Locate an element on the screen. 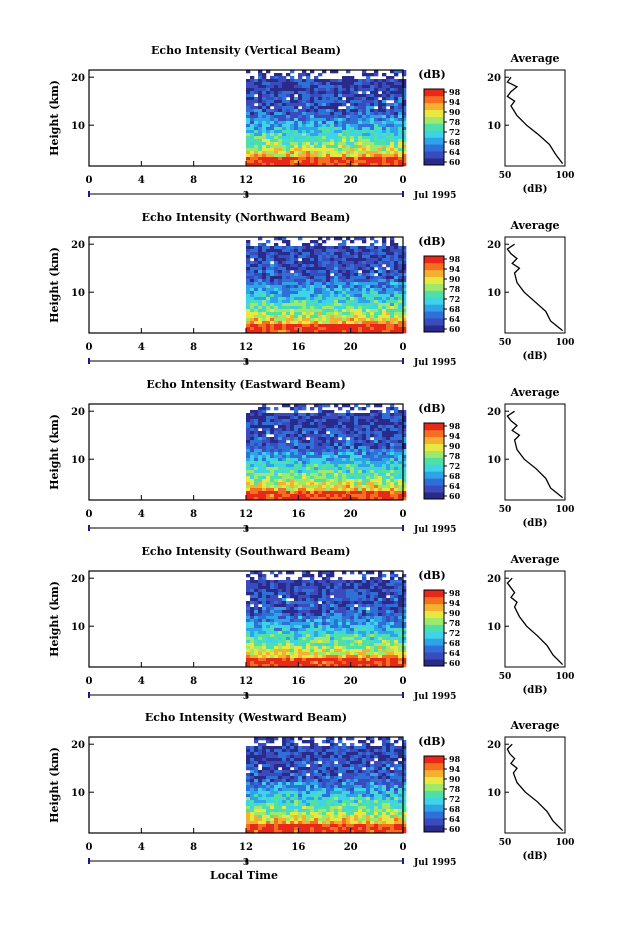 The image size is (620, 929). colorbar-segment is located at coordinates (434, 315).